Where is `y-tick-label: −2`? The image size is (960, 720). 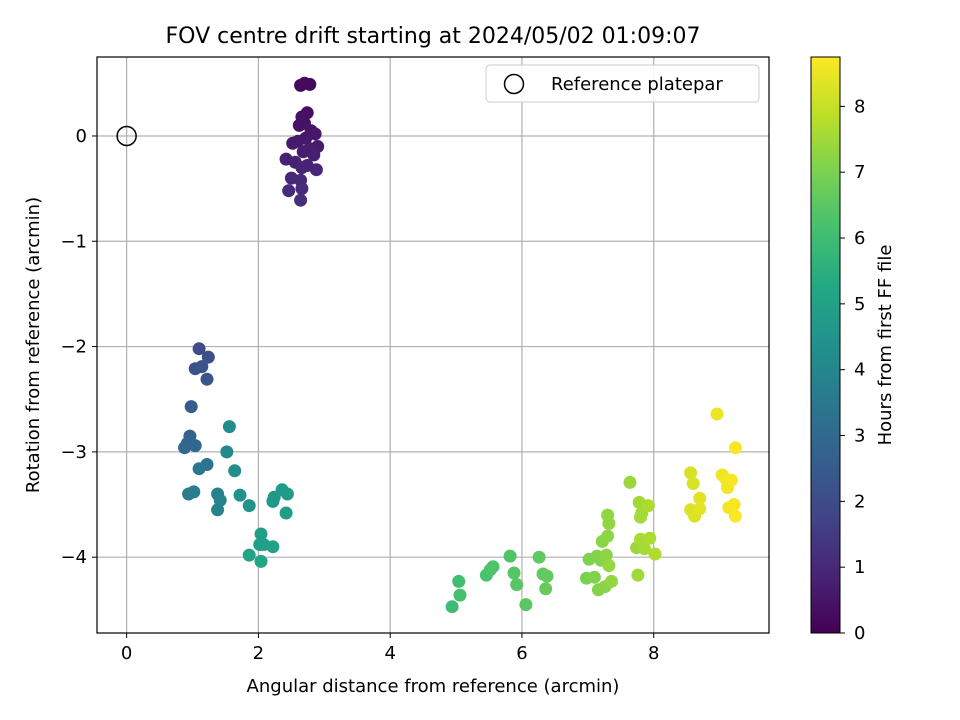
y-tick-label: −2 is located at coordinates (73, 347).